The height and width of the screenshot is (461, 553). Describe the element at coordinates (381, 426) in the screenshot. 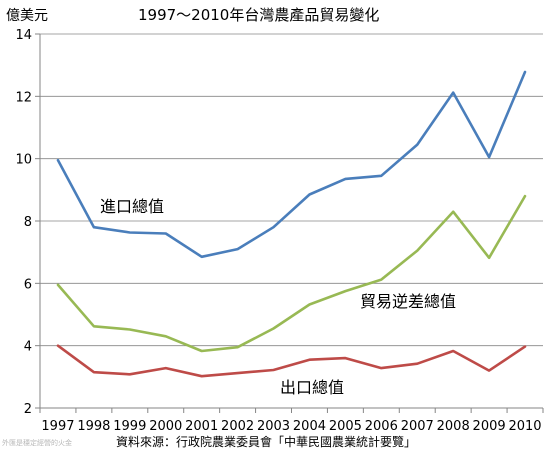

I see `x-tick-label: 2006` at that location.